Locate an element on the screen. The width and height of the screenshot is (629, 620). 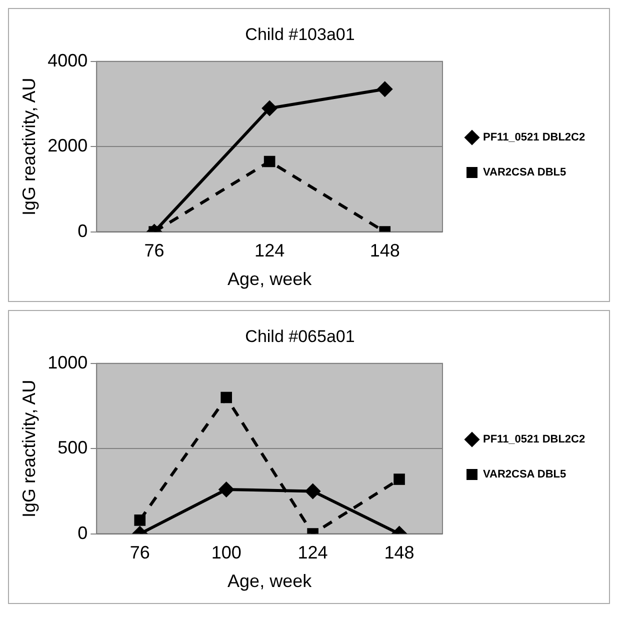
y-tick-label: 1000 is located at coordinates (68, 362).